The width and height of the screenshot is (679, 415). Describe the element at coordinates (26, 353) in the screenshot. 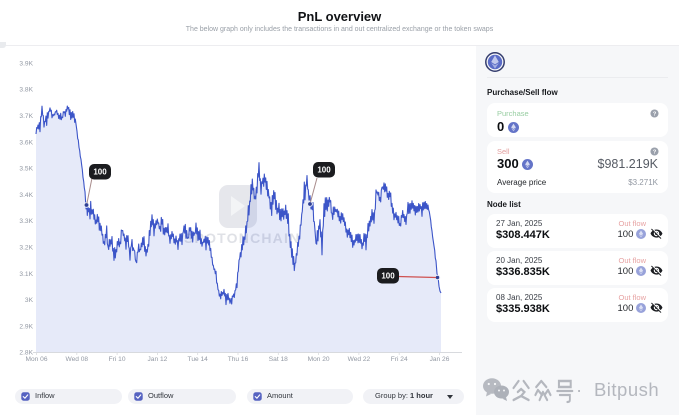

I see `svg-text: 2.8K` at that location.